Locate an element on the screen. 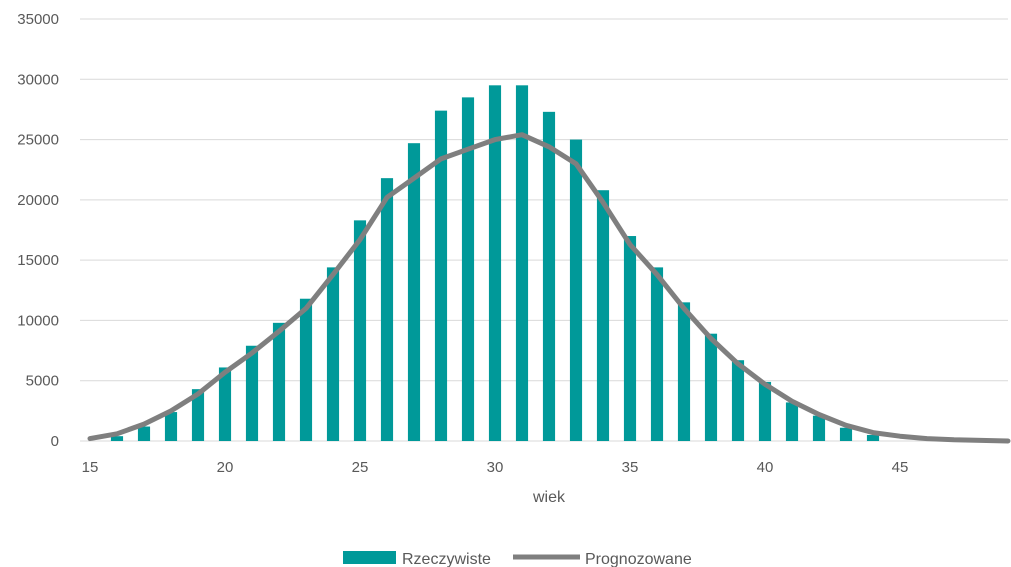 This screenshot has height=567, width=1011. x-tick-label-6: 45 is located at coordinates (900, 467).